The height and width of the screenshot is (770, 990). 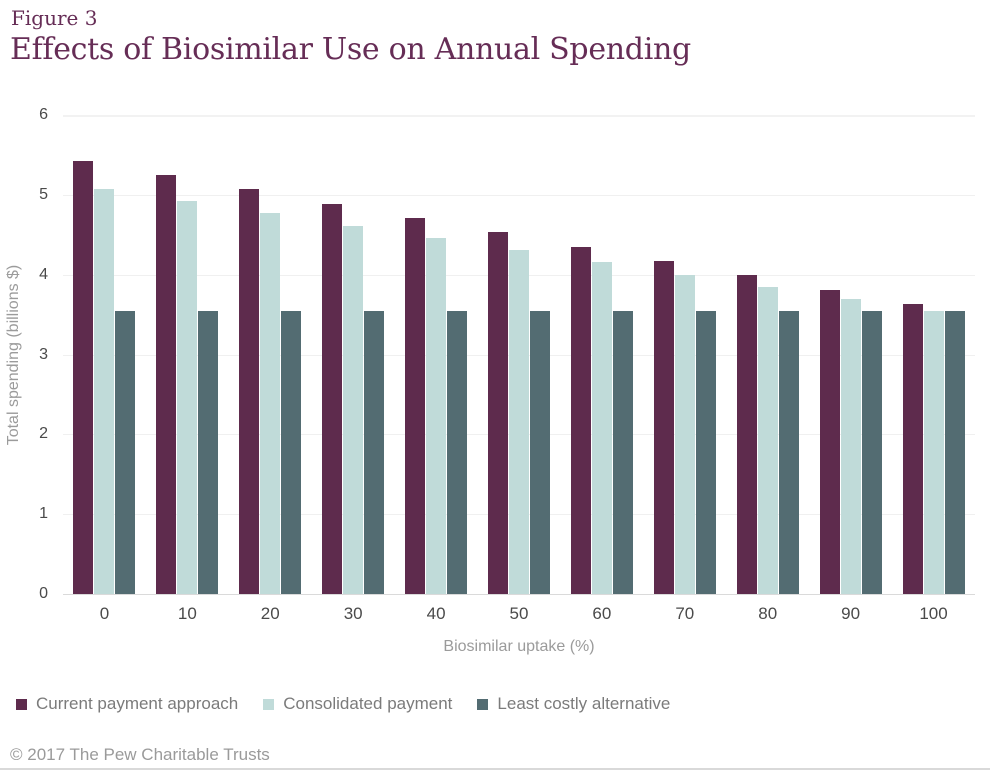 I want to click on y-tick-label-5: 5, so click(x=43, y=194).